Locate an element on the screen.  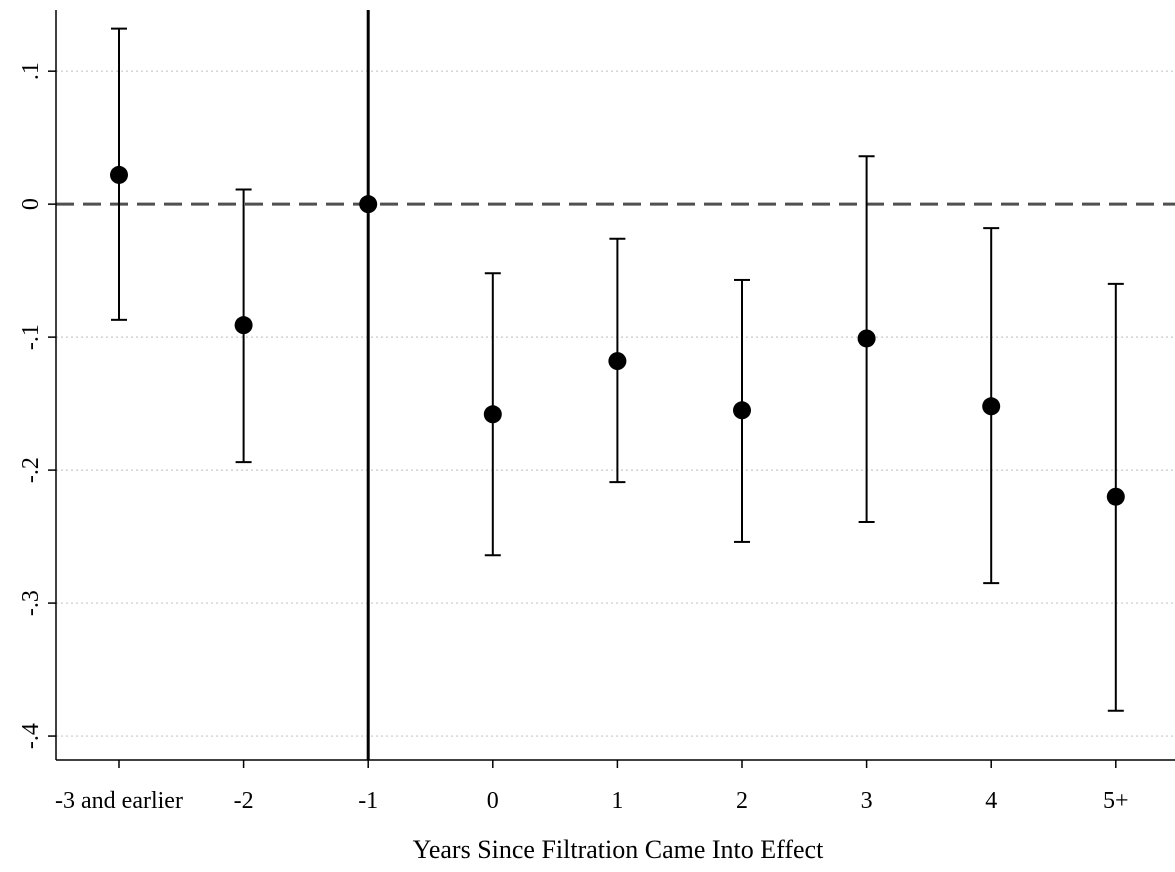
y-tick-label: .1 is located at coordinates (31, 71).